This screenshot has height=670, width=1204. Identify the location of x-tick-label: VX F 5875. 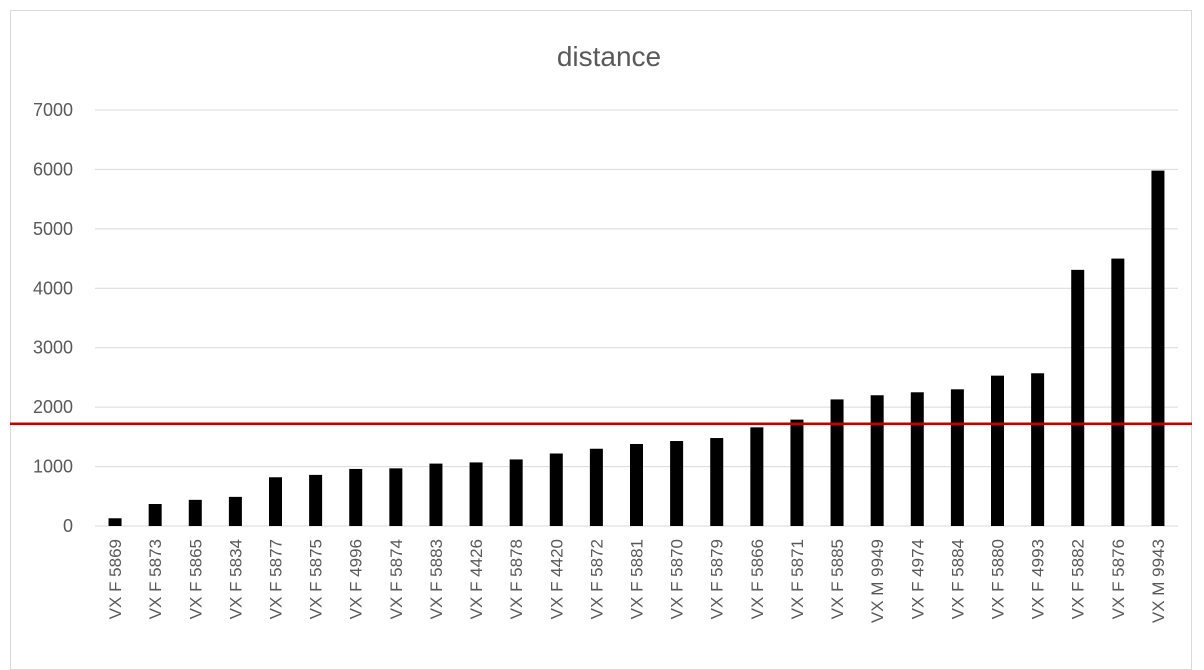
(316, 579).